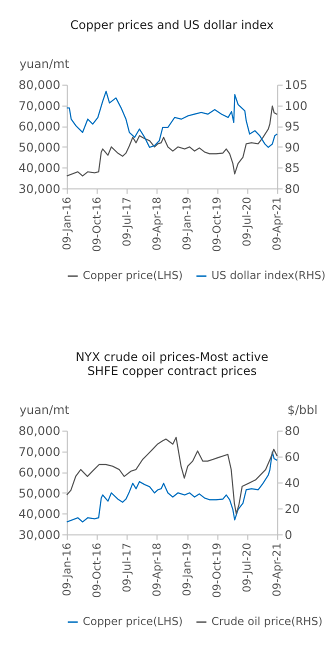 The image size is (336, 666). Describe the element at coordinates (296, 105) in the screenshot. I see `y2-tick-label: 100` at that location.